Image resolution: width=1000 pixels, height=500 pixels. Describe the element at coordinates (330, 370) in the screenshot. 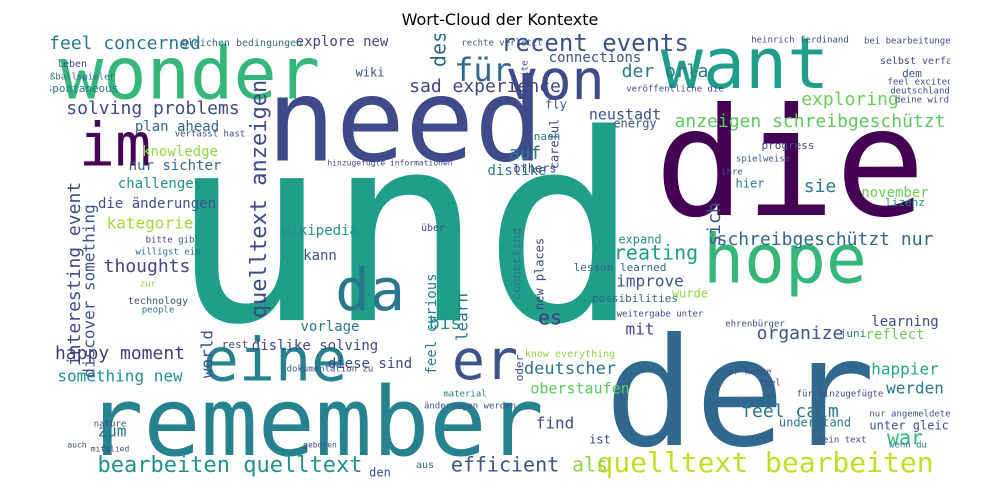

I see `word-131: dokumentation zu` at that location.